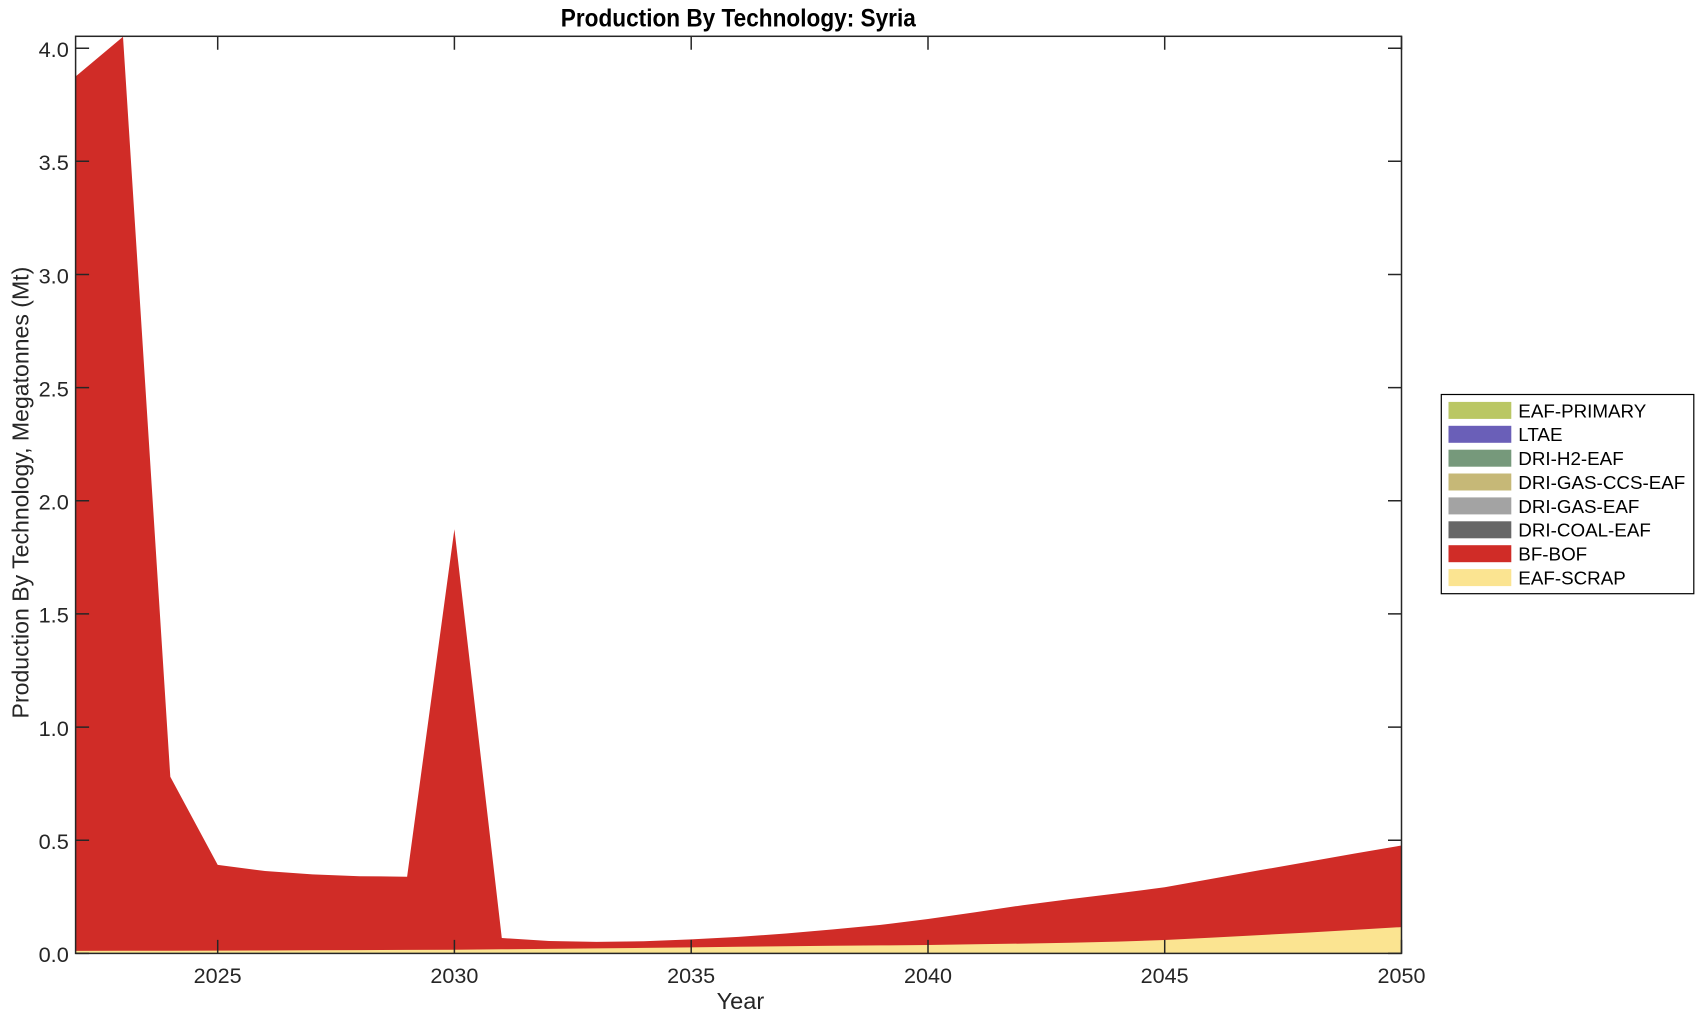  Describe the element at coordinates (54, 50) in the screenshot. I see `svg-text: 4.0` at that location.